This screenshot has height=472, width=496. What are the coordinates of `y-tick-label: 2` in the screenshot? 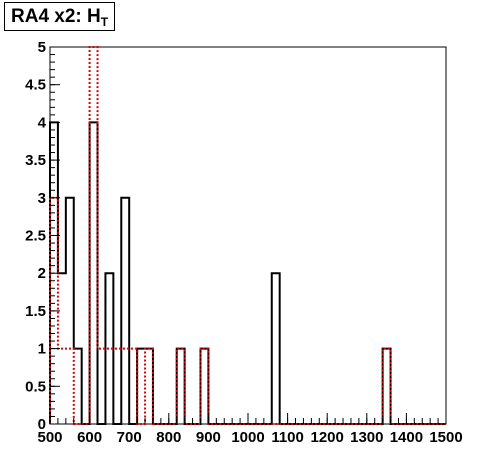 It's located at (42, 273).